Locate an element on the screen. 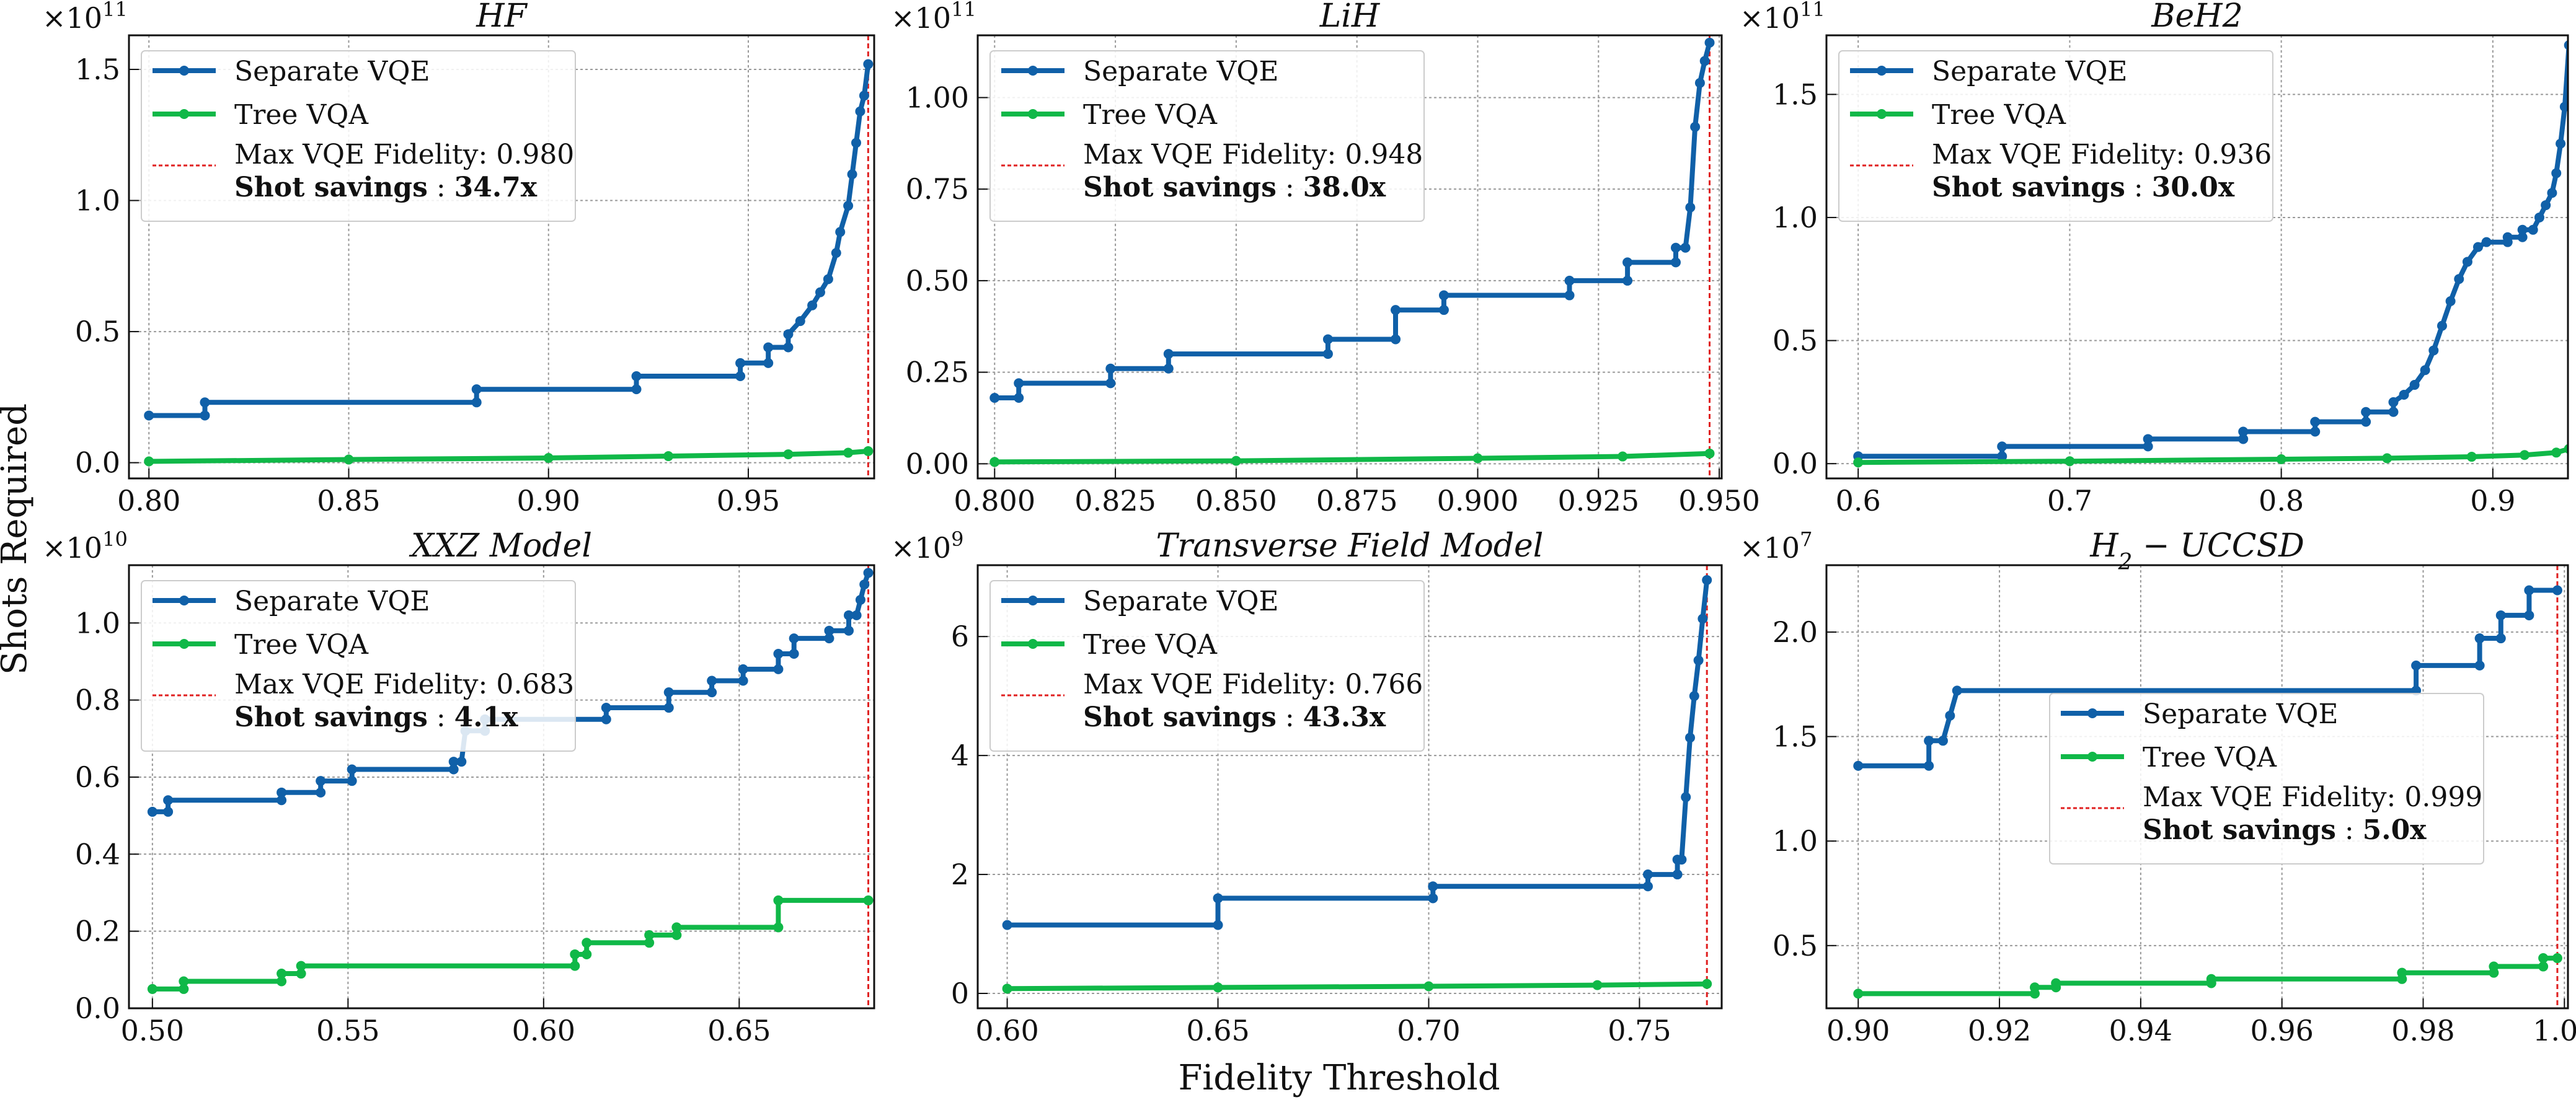 Image resolution: width=2576 pixels, height=1100 pixels. legend-shot-savings: Shot savings : 30.0x is located at coordinates (2083, 187).